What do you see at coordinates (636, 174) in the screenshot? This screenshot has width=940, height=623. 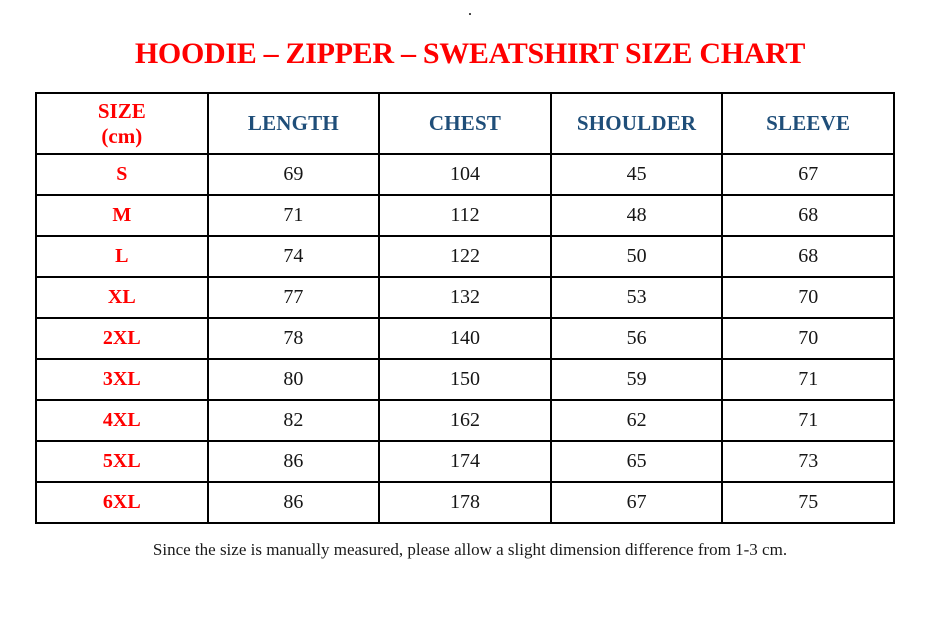 I see `shoulder-cell: 45` at bounding box center [636, 174].